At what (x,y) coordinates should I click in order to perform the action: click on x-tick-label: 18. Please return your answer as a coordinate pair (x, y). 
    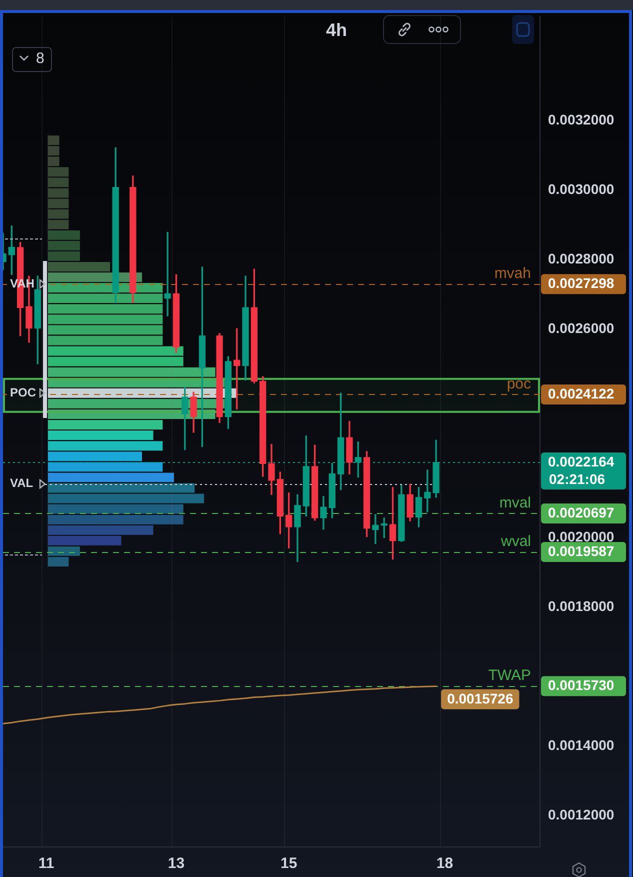
    Looking at the image, I should click on (445, 863).